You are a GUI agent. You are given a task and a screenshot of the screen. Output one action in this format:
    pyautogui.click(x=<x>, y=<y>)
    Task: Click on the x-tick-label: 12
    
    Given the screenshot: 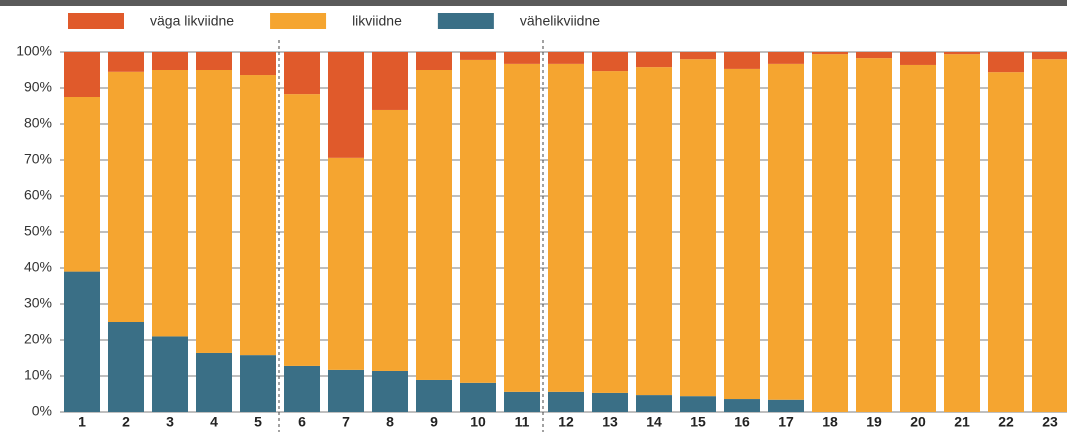 What is the action you would take?
    pyautogui.click(x=566, y=422)
    